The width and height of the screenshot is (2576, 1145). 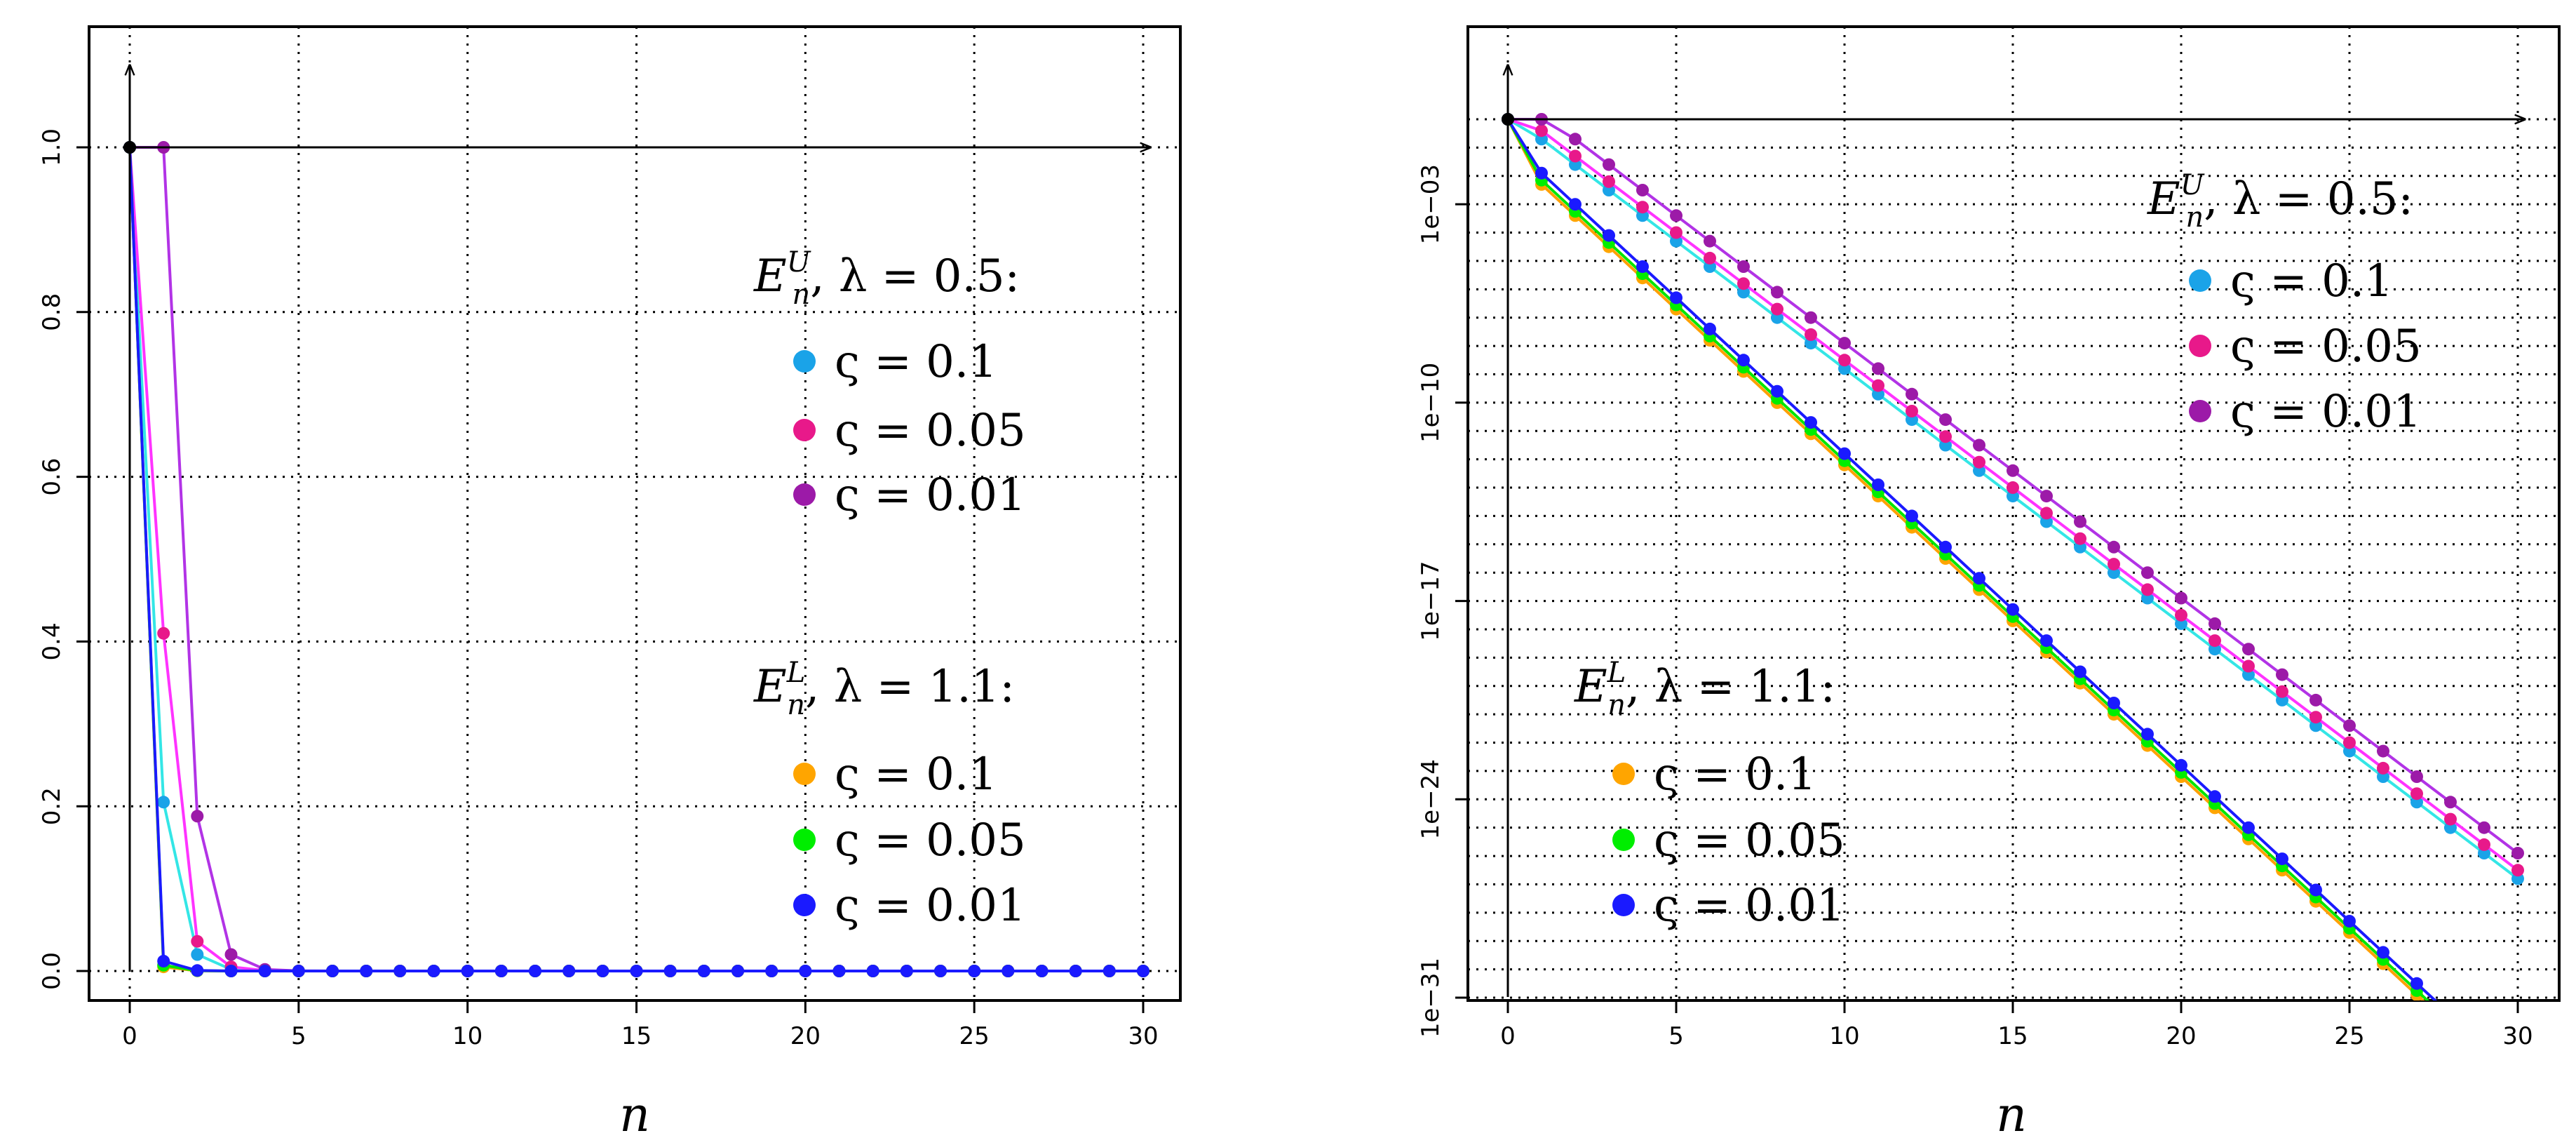 What do you see at coordinates (63, 559) in the screenshot?
I see `y-axis-ticks: 0.0 0.2 0.4 0.6 0.8 1.0` at bounding box center [63, 559].